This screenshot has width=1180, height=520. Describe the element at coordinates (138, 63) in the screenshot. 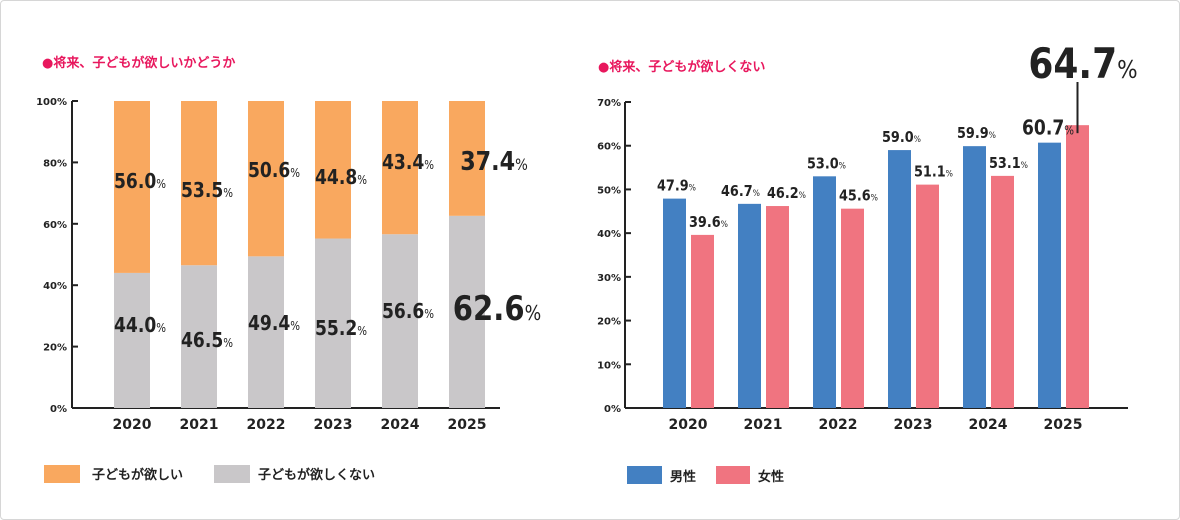

I see `chart-title: ●将来、子どもが欲しいかどうか` at that location.